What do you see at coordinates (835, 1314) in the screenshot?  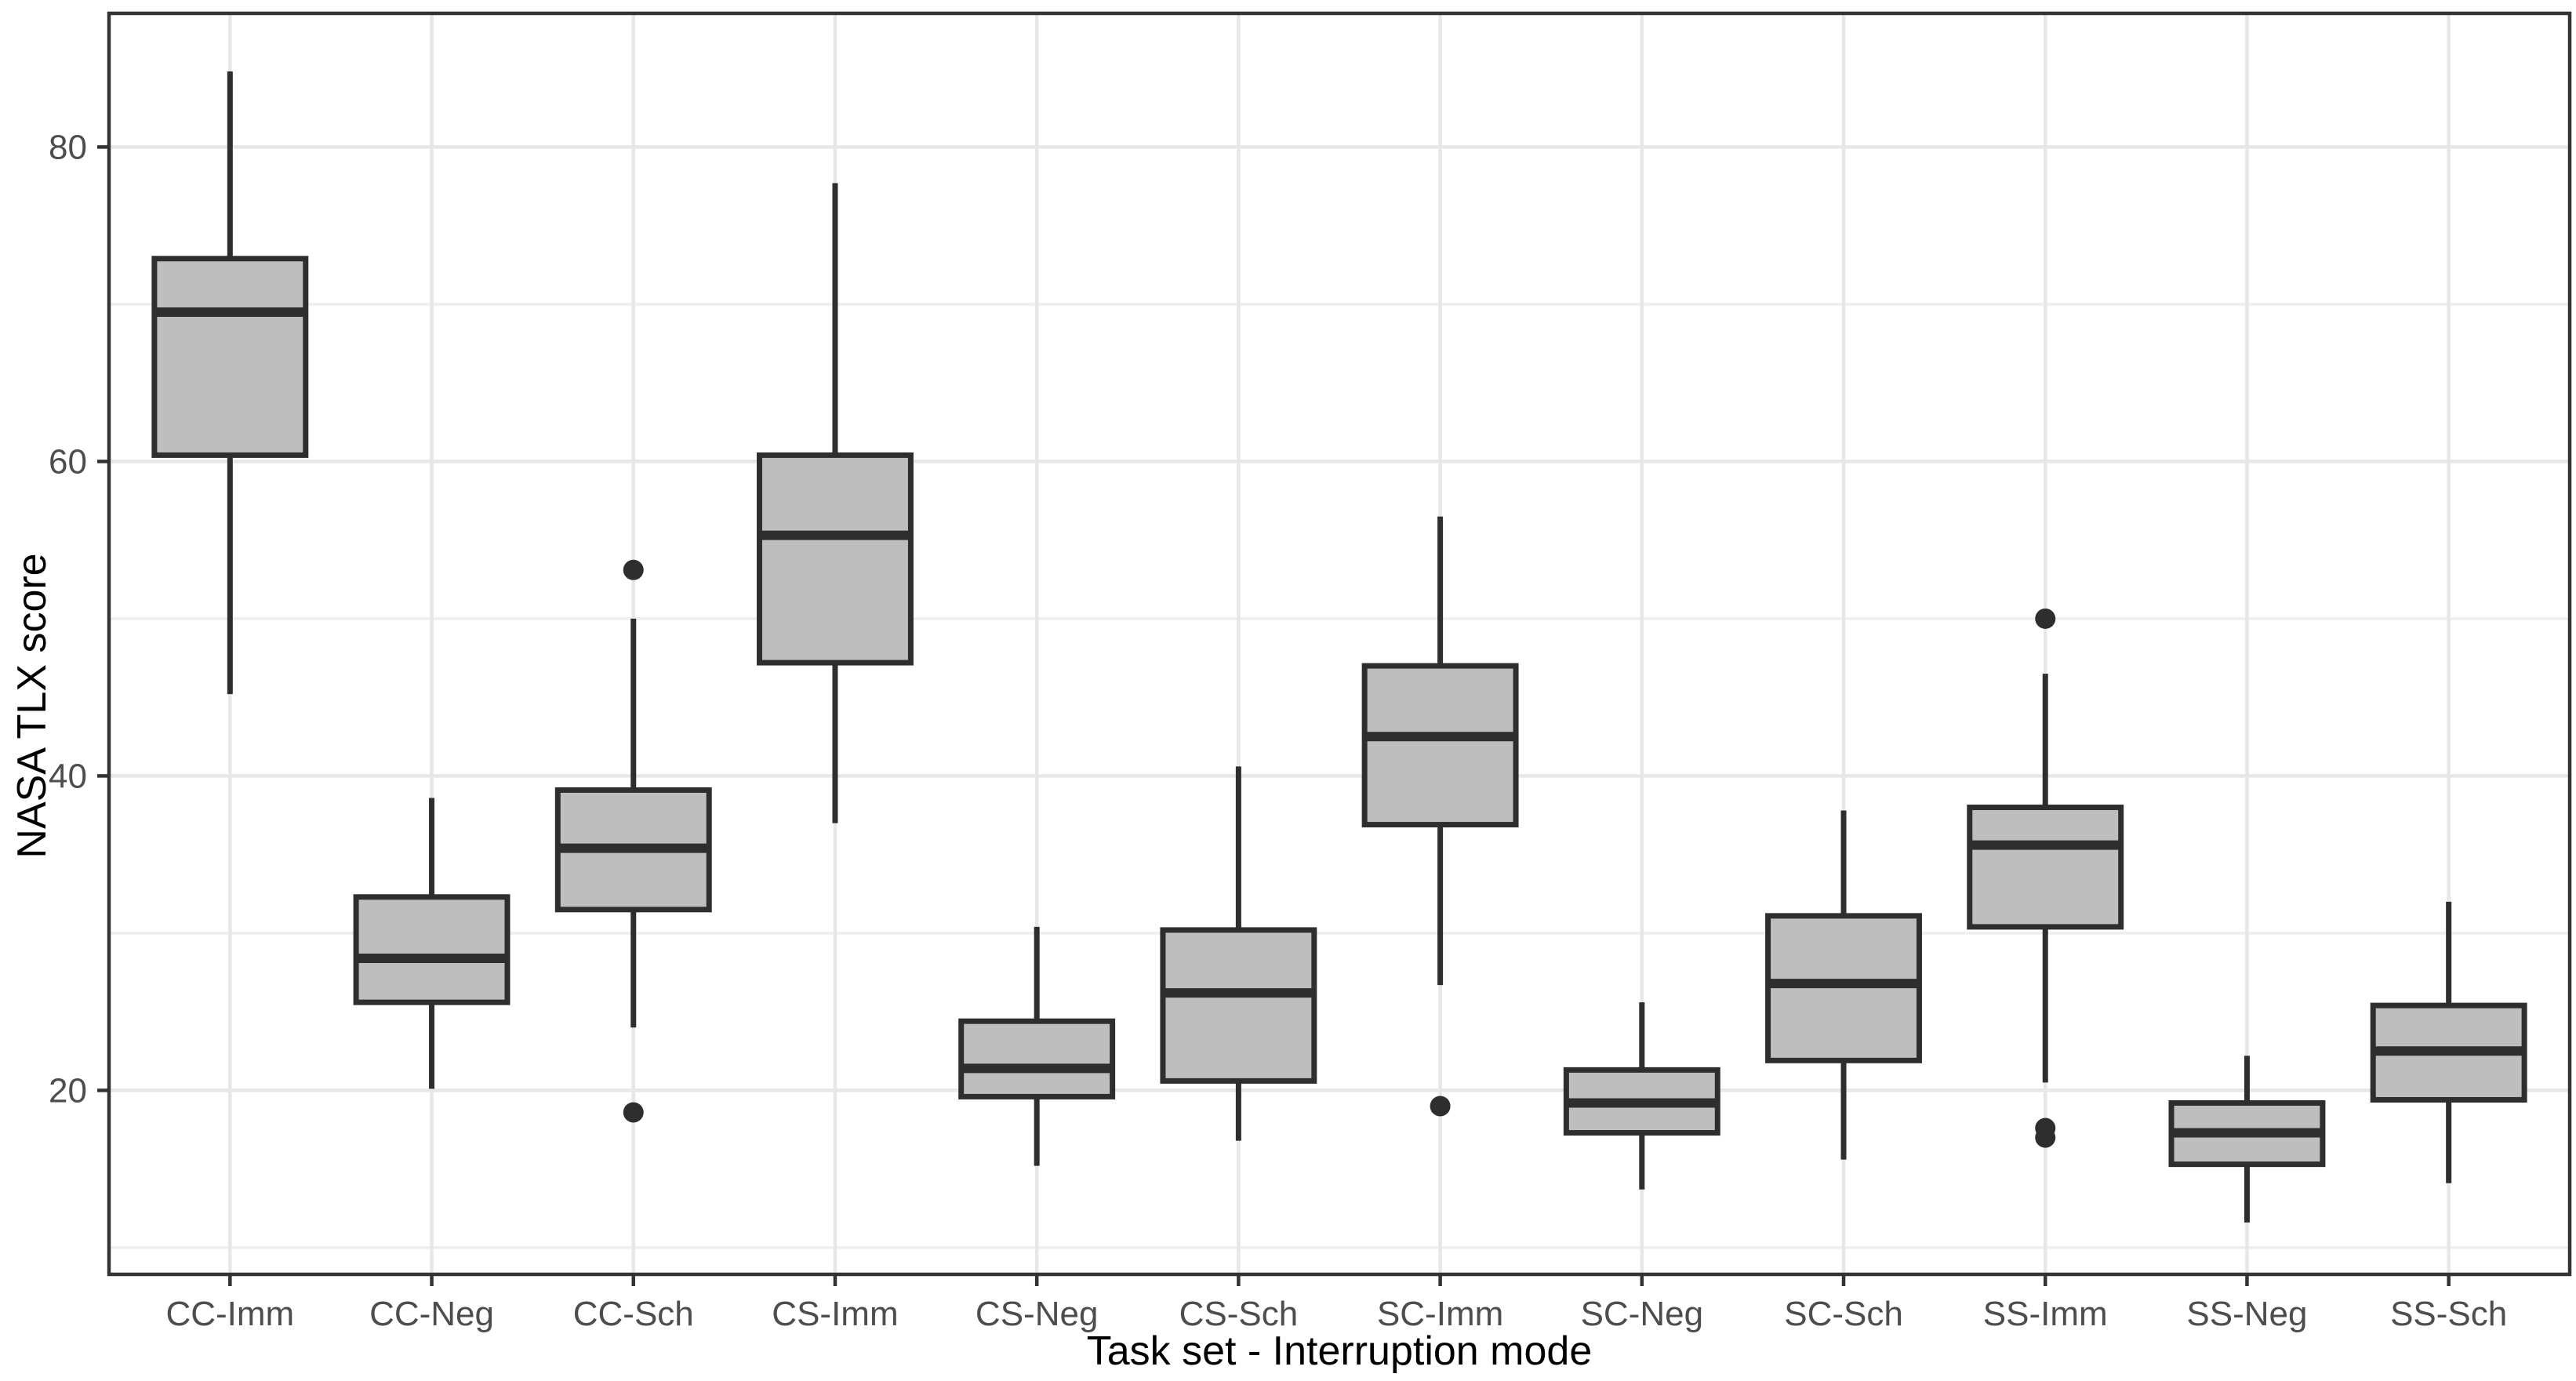 I see `x-tick-label: CS-Imm` at bounding box center [835, 1314].